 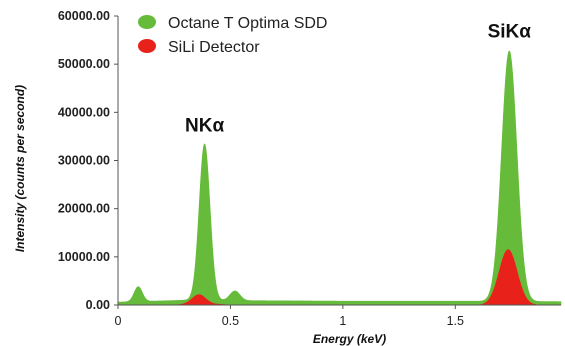 I want to click on x-tick-label: 0.5, so click(x=230, y=321).